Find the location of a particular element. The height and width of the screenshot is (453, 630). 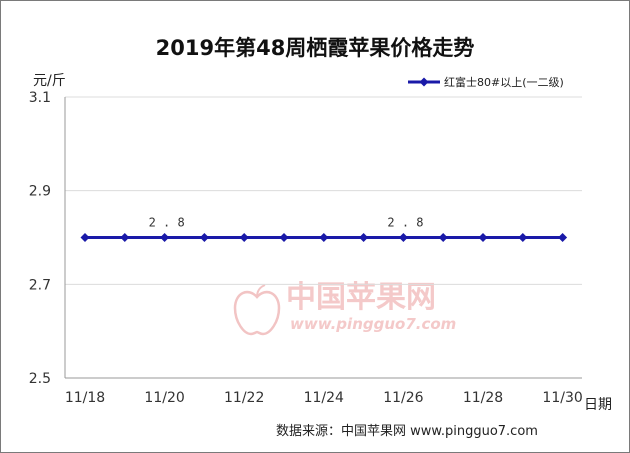

y-axis-unit: 元/斤 is located at coordinates (49, 81).